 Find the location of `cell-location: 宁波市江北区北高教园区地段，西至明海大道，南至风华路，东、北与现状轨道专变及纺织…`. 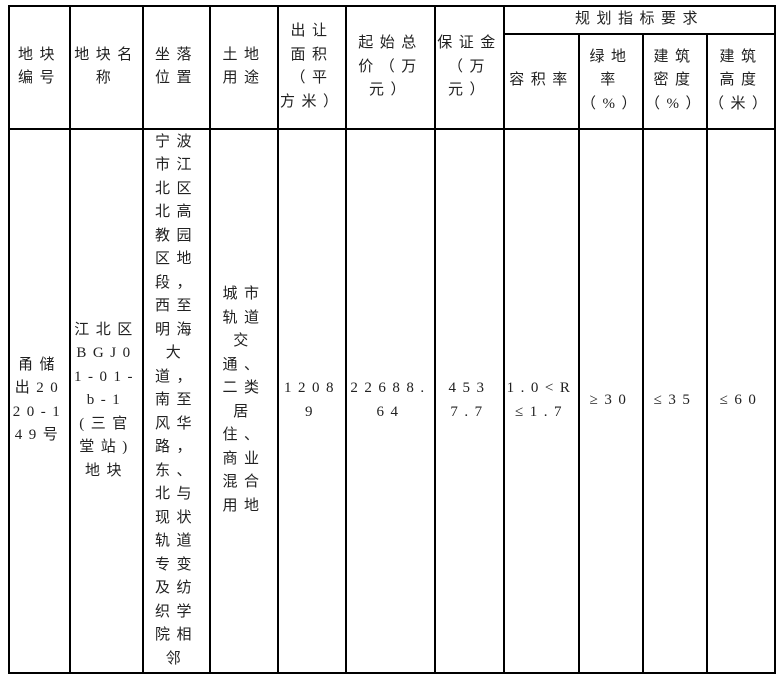

cell-location: 宁波市江北区北高教园区地段，西至明海大道，南至风华路，东、北与现状轨道专变及纺织… is located at coordinates (176, 400).